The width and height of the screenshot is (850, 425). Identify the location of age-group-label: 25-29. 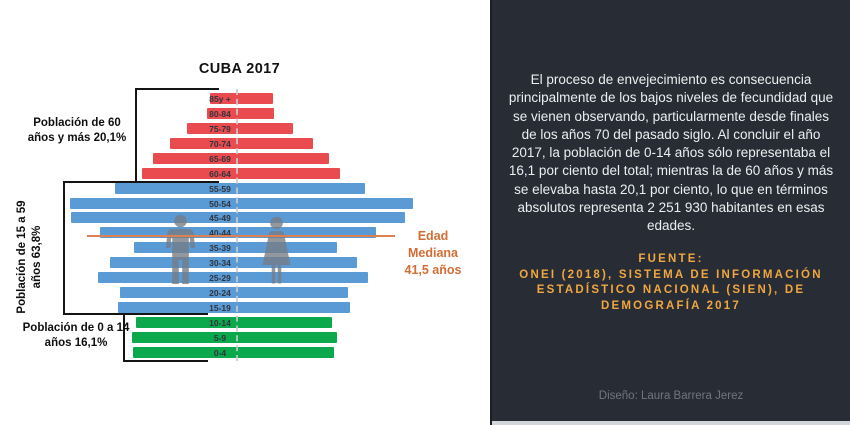
(220, 278).